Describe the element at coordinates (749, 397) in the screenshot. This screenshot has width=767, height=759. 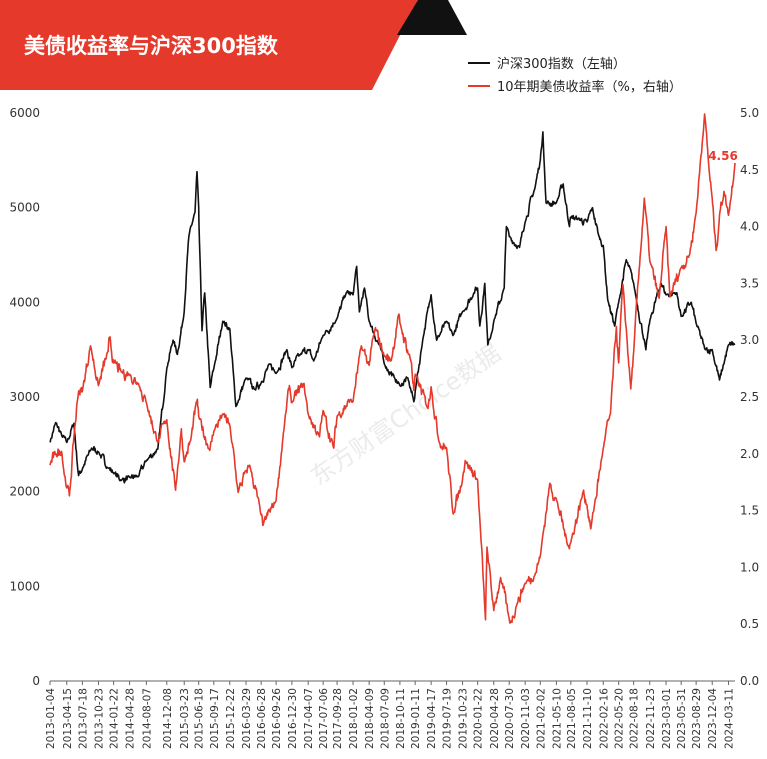
I see `y-right-tick-label: 2.5` at that location.